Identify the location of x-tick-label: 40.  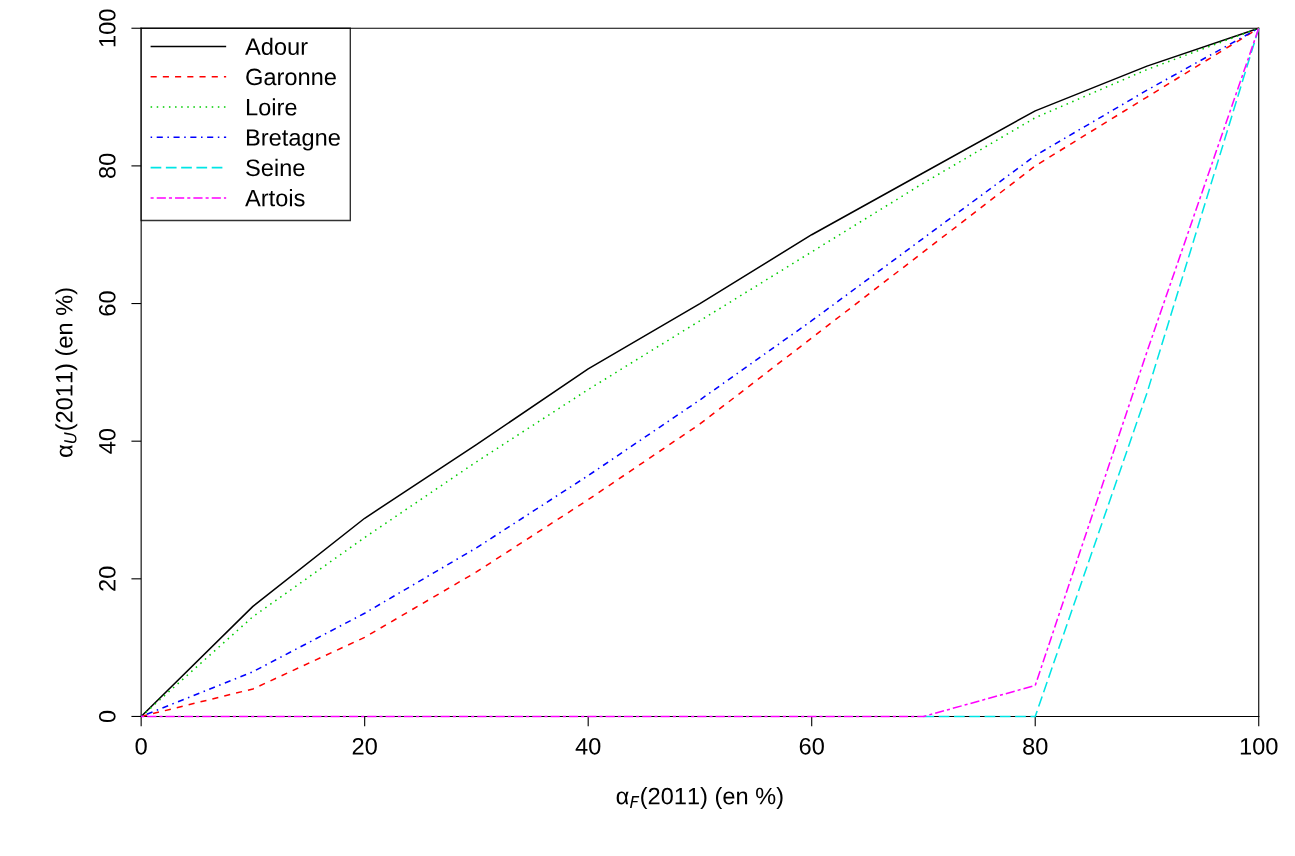
(588, 746).